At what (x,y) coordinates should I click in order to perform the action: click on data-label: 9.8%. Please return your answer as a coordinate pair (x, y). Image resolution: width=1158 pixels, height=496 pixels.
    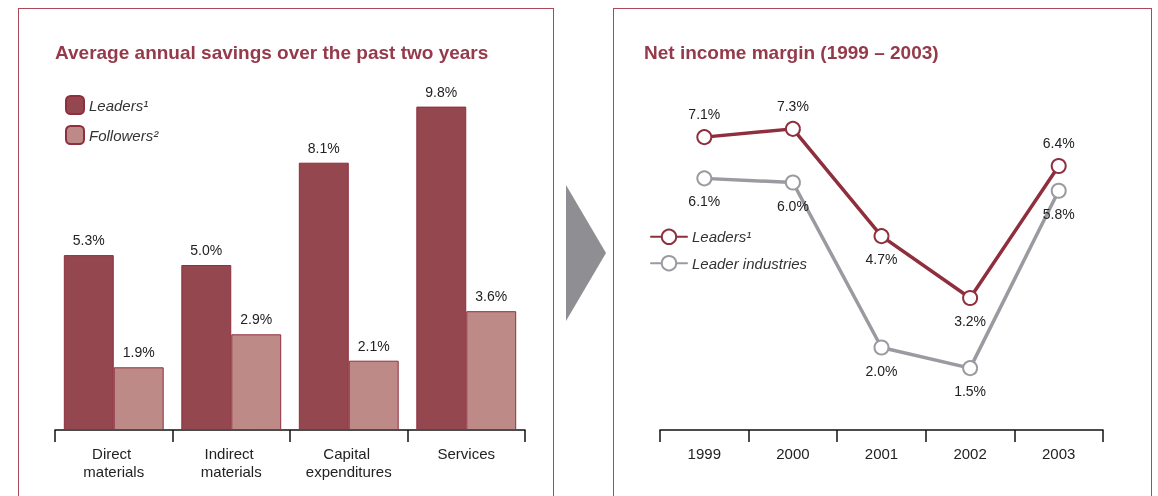
    Looking at the image, I should click on (441, 91).